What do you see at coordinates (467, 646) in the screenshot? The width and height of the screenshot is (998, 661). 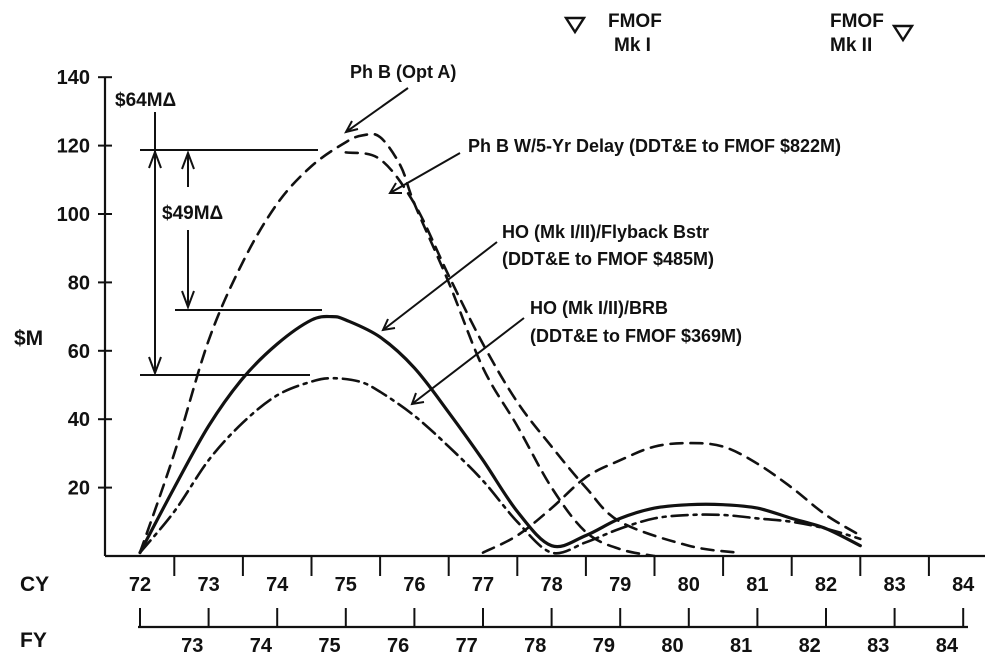 I see `fy-tick-label: 77` at bounding box center [467, 646].